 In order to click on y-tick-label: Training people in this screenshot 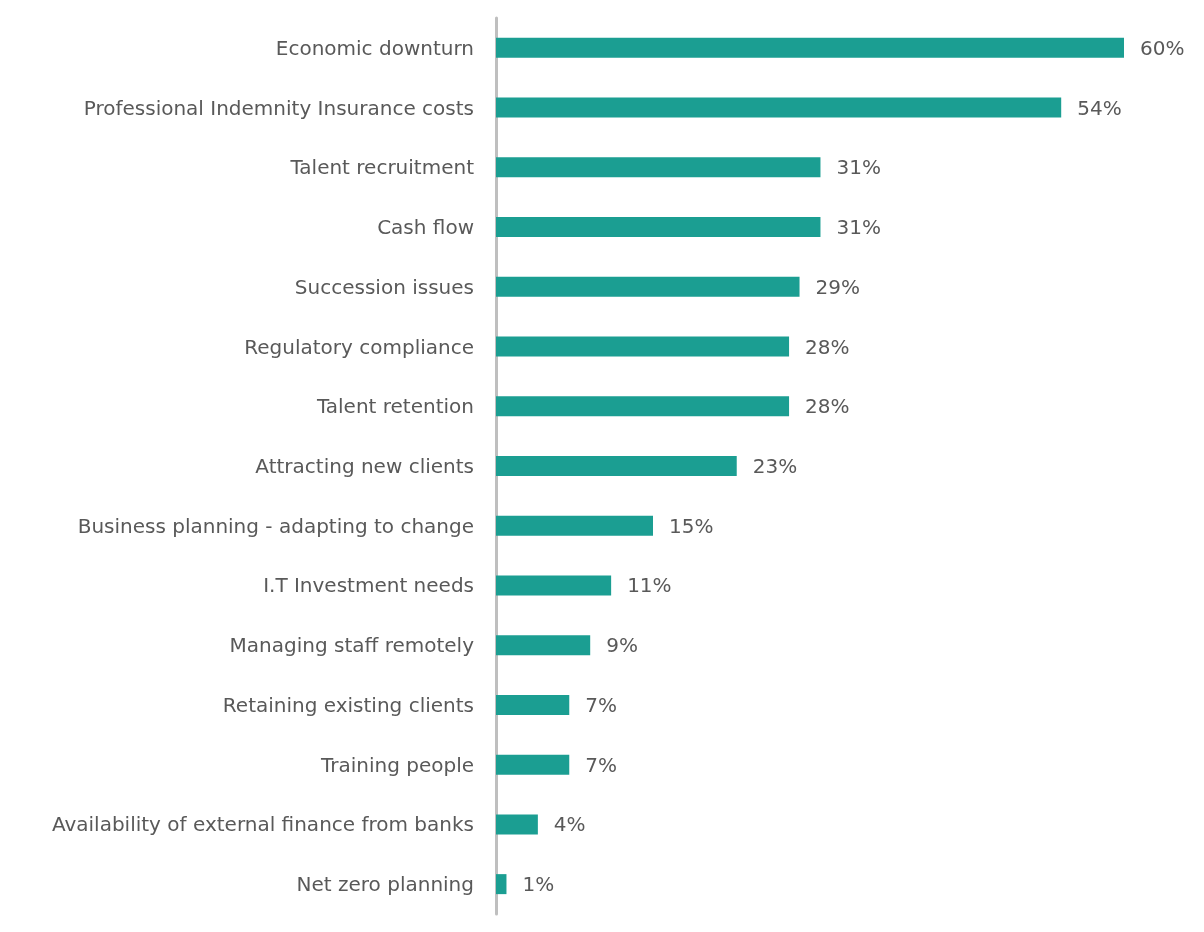, I will do `click(396, 764)`.